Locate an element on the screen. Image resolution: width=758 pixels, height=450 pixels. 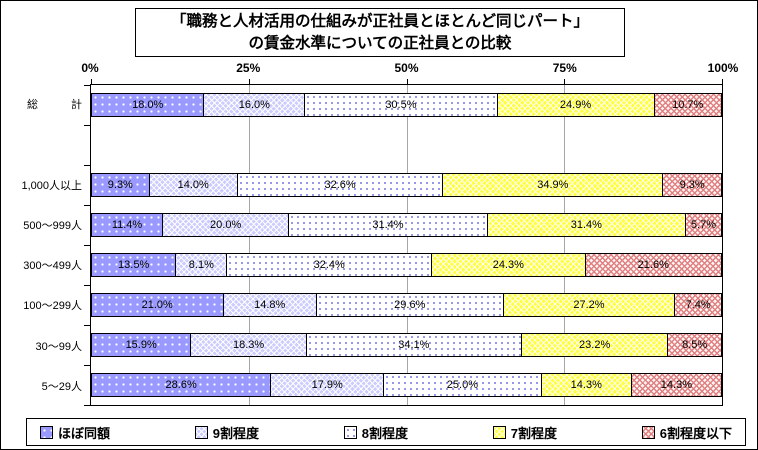
bar-segment: 24.3% is located at coordinates (509, 265).